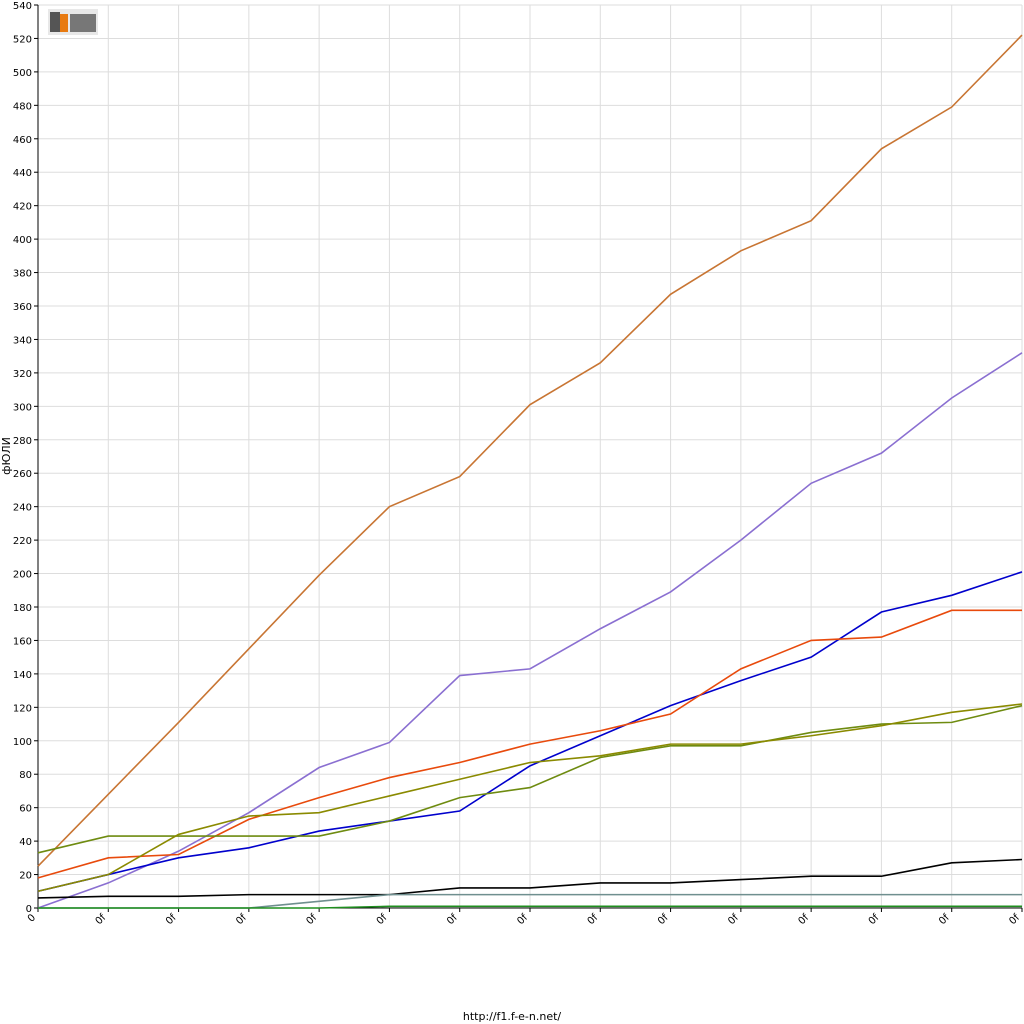 This screenshot has height=1024, width=1024. Describe the element at coordinates (22, 608) in the screenshot. I see `y-tick-label: 180` at that location.